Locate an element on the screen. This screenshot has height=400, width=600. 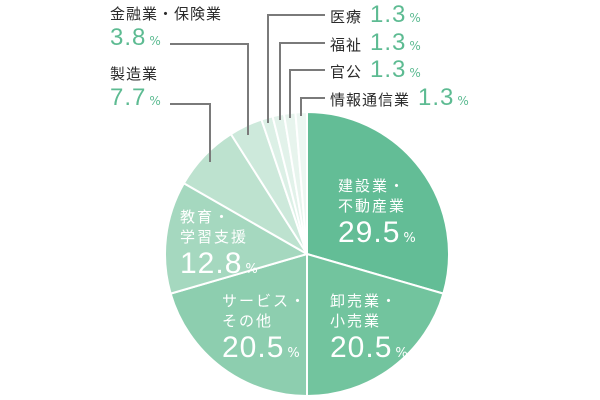
label-education-line2: 学習支援 is located at coordinates (214, 237).